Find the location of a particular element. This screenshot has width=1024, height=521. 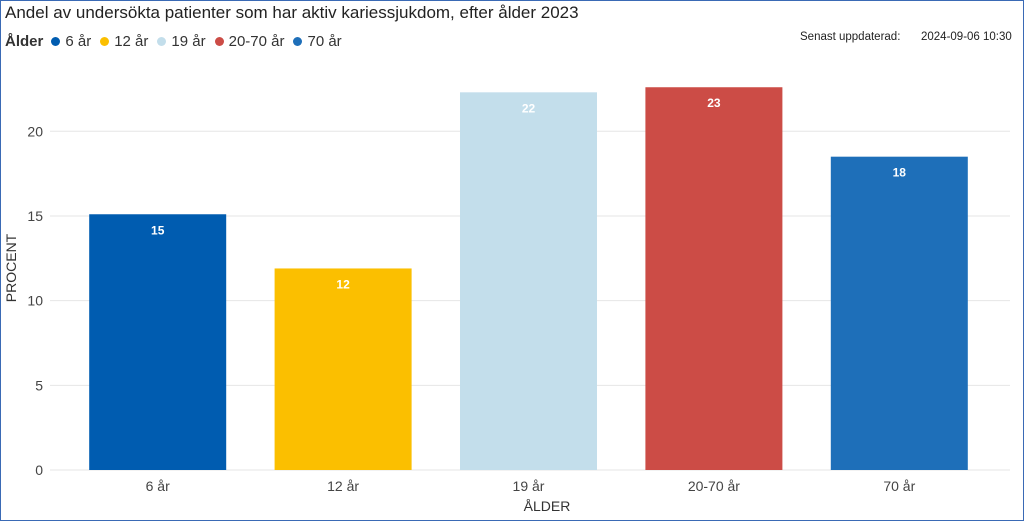

data-label: 22 is located at coordinates (529, 108).